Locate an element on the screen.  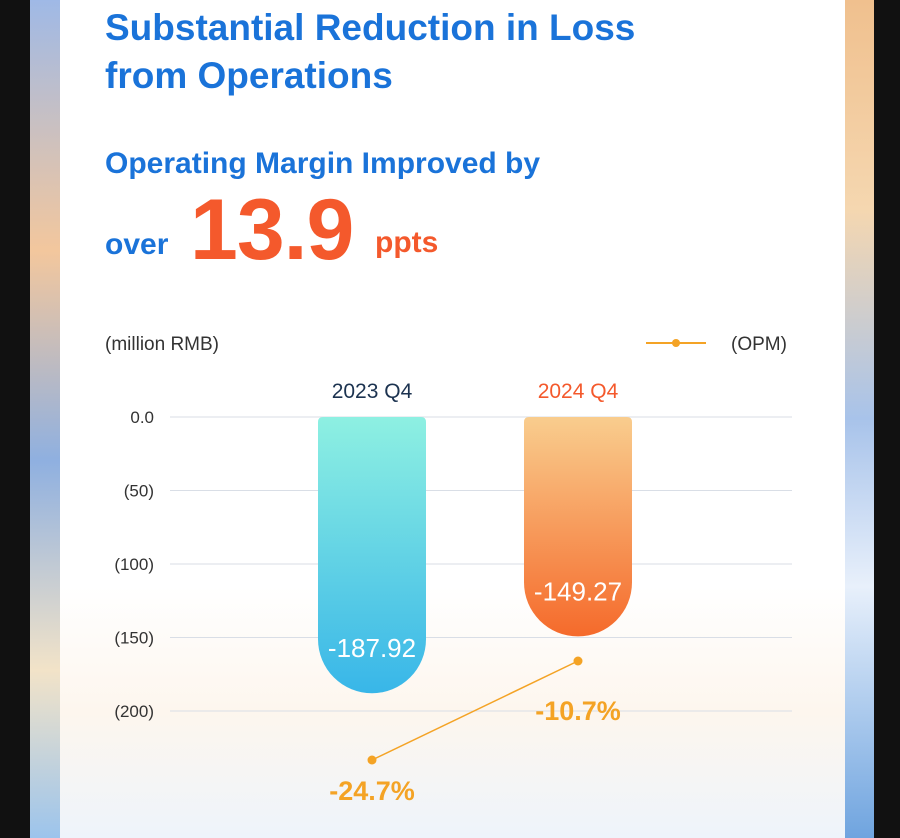
y-tick-label: (200) is located at coordinates (134, 711).